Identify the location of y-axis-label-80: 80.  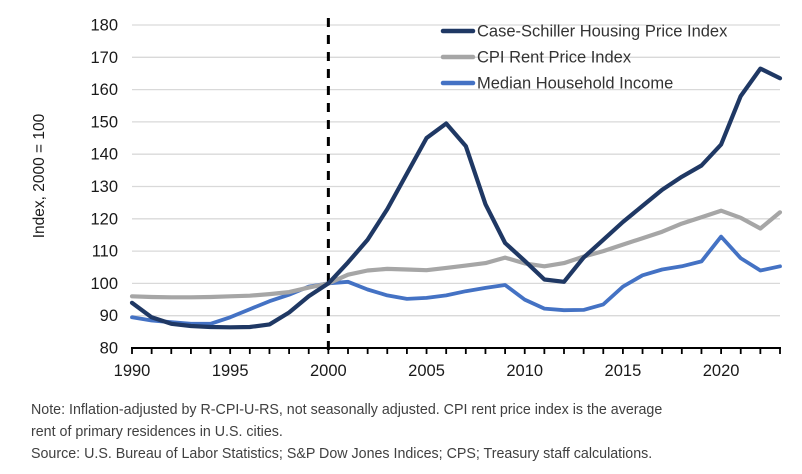
(109, 349).